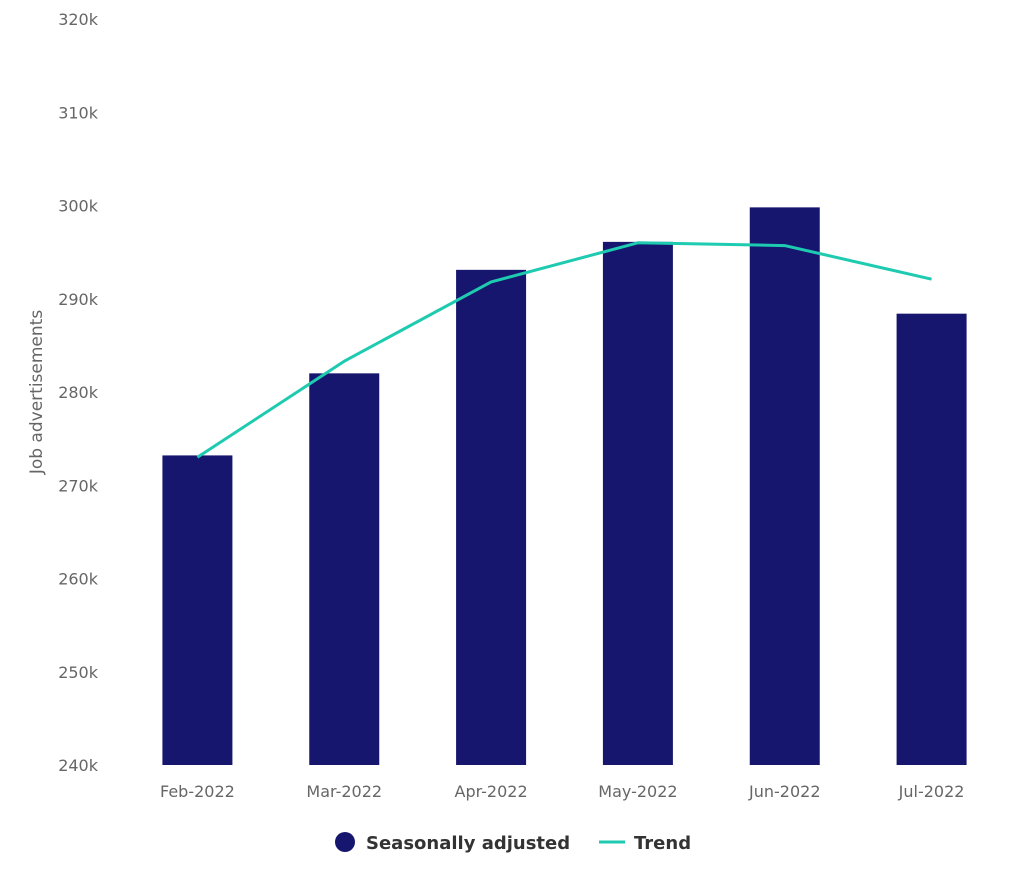  I want to click on y-tick-label: 290k, so click(78, 299).